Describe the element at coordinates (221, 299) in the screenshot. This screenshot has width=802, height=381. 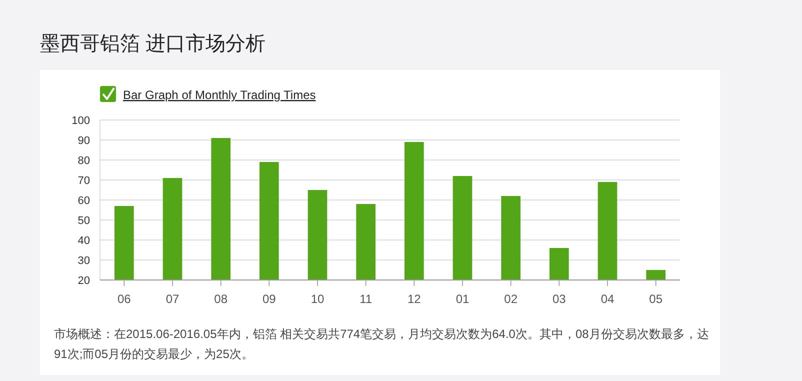
I see `x-tick-label: 08` at that location.